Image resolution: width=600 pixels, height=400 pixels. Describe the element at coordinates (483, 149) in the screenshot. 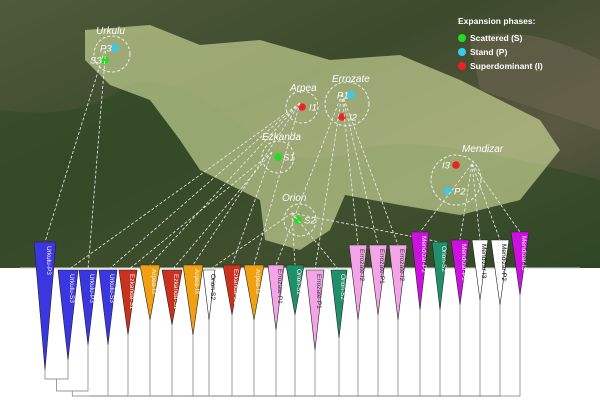

I see `site-label: Mendizar` at that location.